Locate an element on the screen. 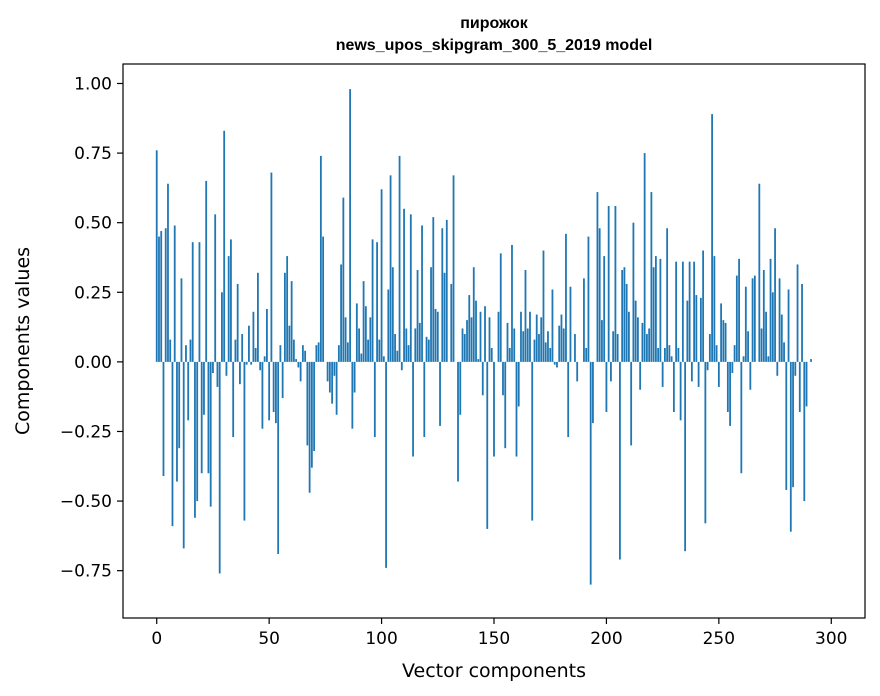  y-tick-label: −0.75 is located at coordinates (86, 572).